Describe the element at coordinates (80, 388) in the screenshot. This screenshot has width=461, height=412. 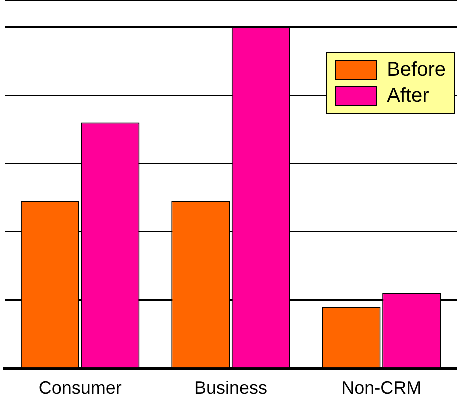
I see `x-tick-label: Consumer` at that location.